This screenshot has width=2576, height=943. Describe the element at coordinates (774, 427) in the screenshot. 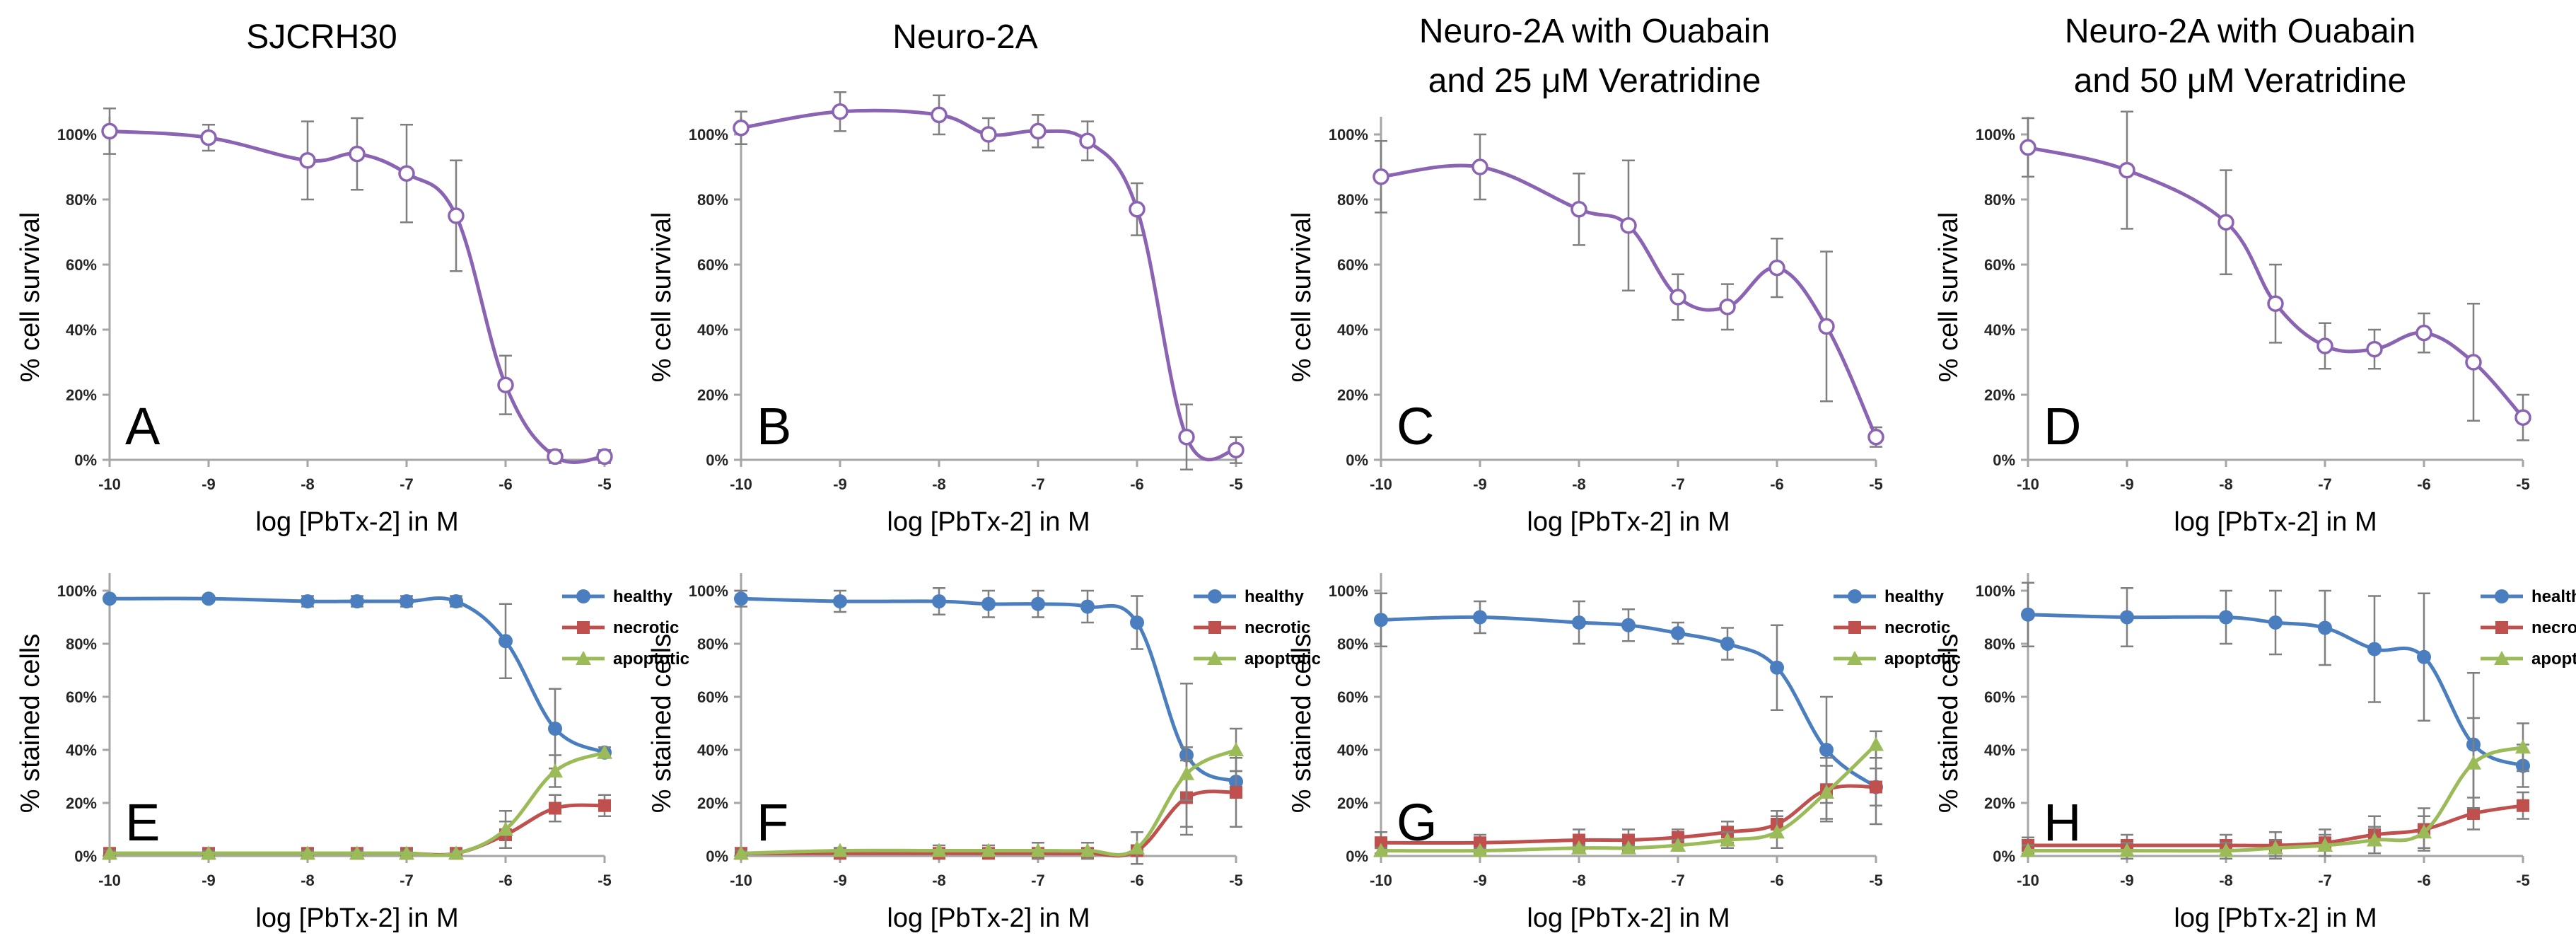

I see `panel-letter: B` at that location.